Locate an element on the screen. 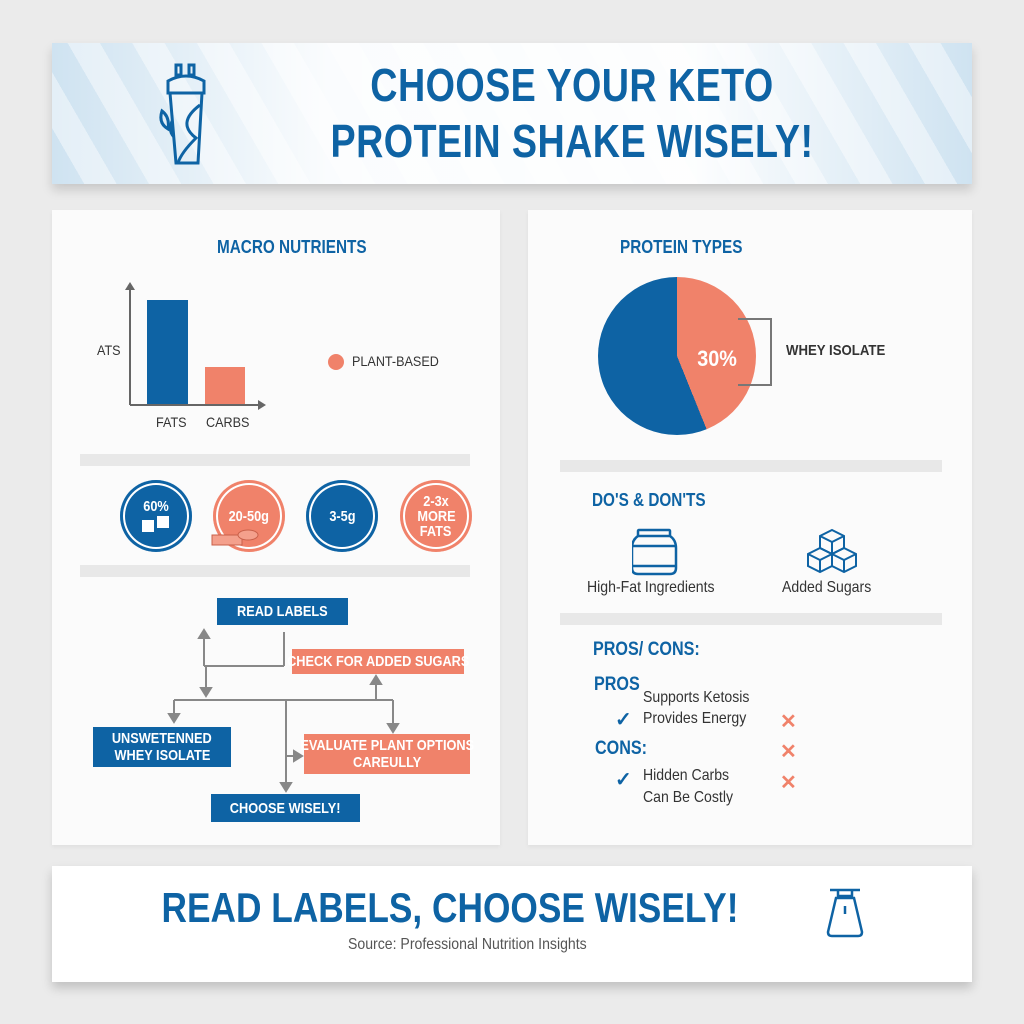 The width and height of the screenshot is (1024, 1024). pro-item: Provides Energy is located at coordinates (695, 718).